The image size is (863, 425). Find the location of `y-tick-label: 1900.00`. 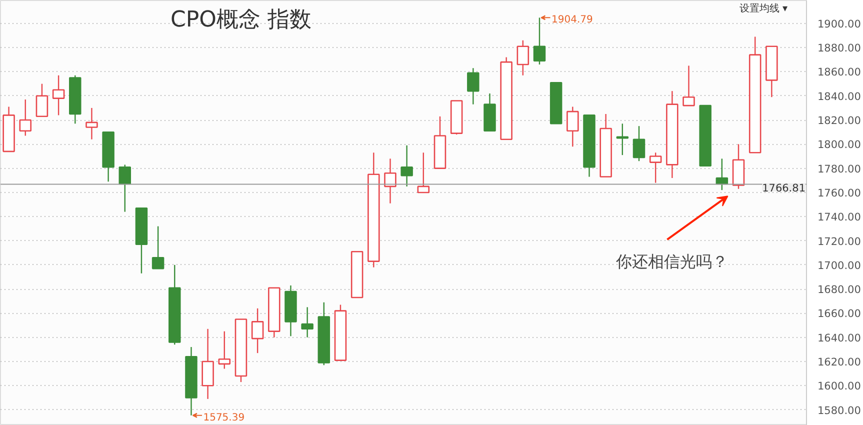

y-tick-label: 1900.00 is located at coordinates (839, 24).